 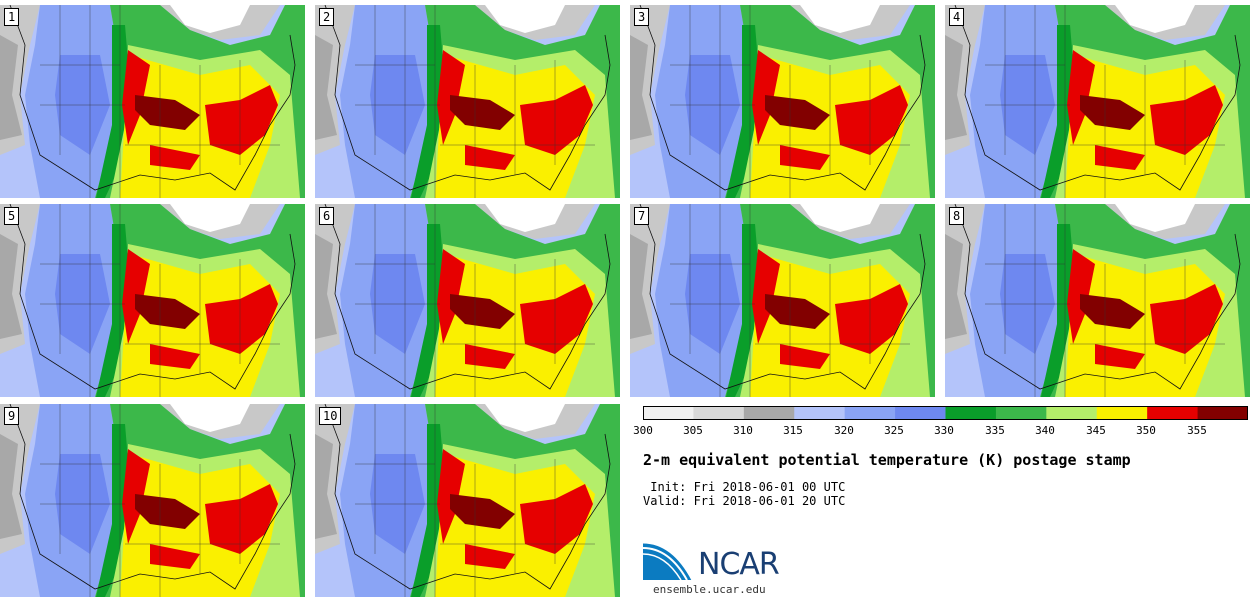 I want to click on stamp-panel: 7, so click(x=782, y=300).